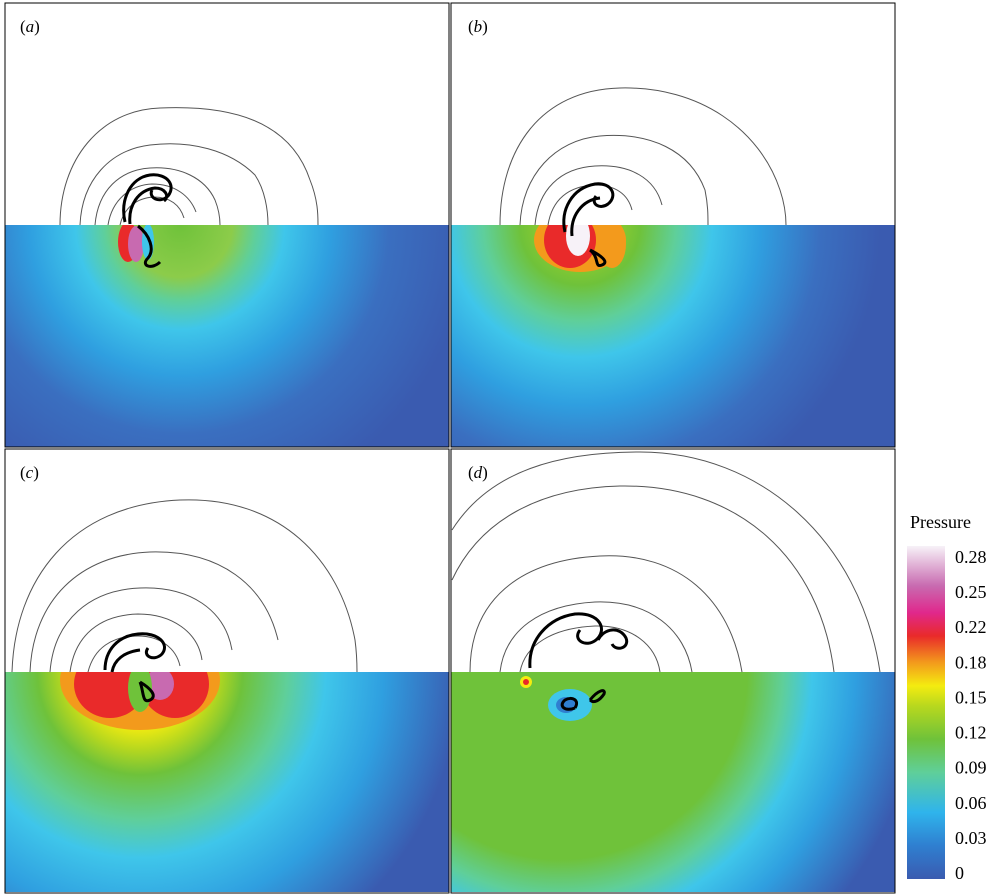  What do you see at coordinates (971, 592) in the screenshot?
I see `colorbar-tick-label: 0.25` at bounding box center [971, 592].